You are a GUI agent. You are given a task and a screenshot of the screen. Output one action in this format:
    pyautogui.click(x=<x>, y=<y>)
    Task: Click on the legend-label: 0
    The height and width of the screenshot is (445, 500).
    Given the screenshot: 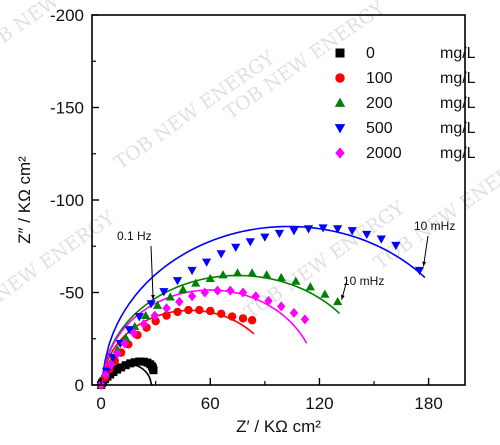 What is the action you would take?
    pyautogui.click(x=370, y=53)
    